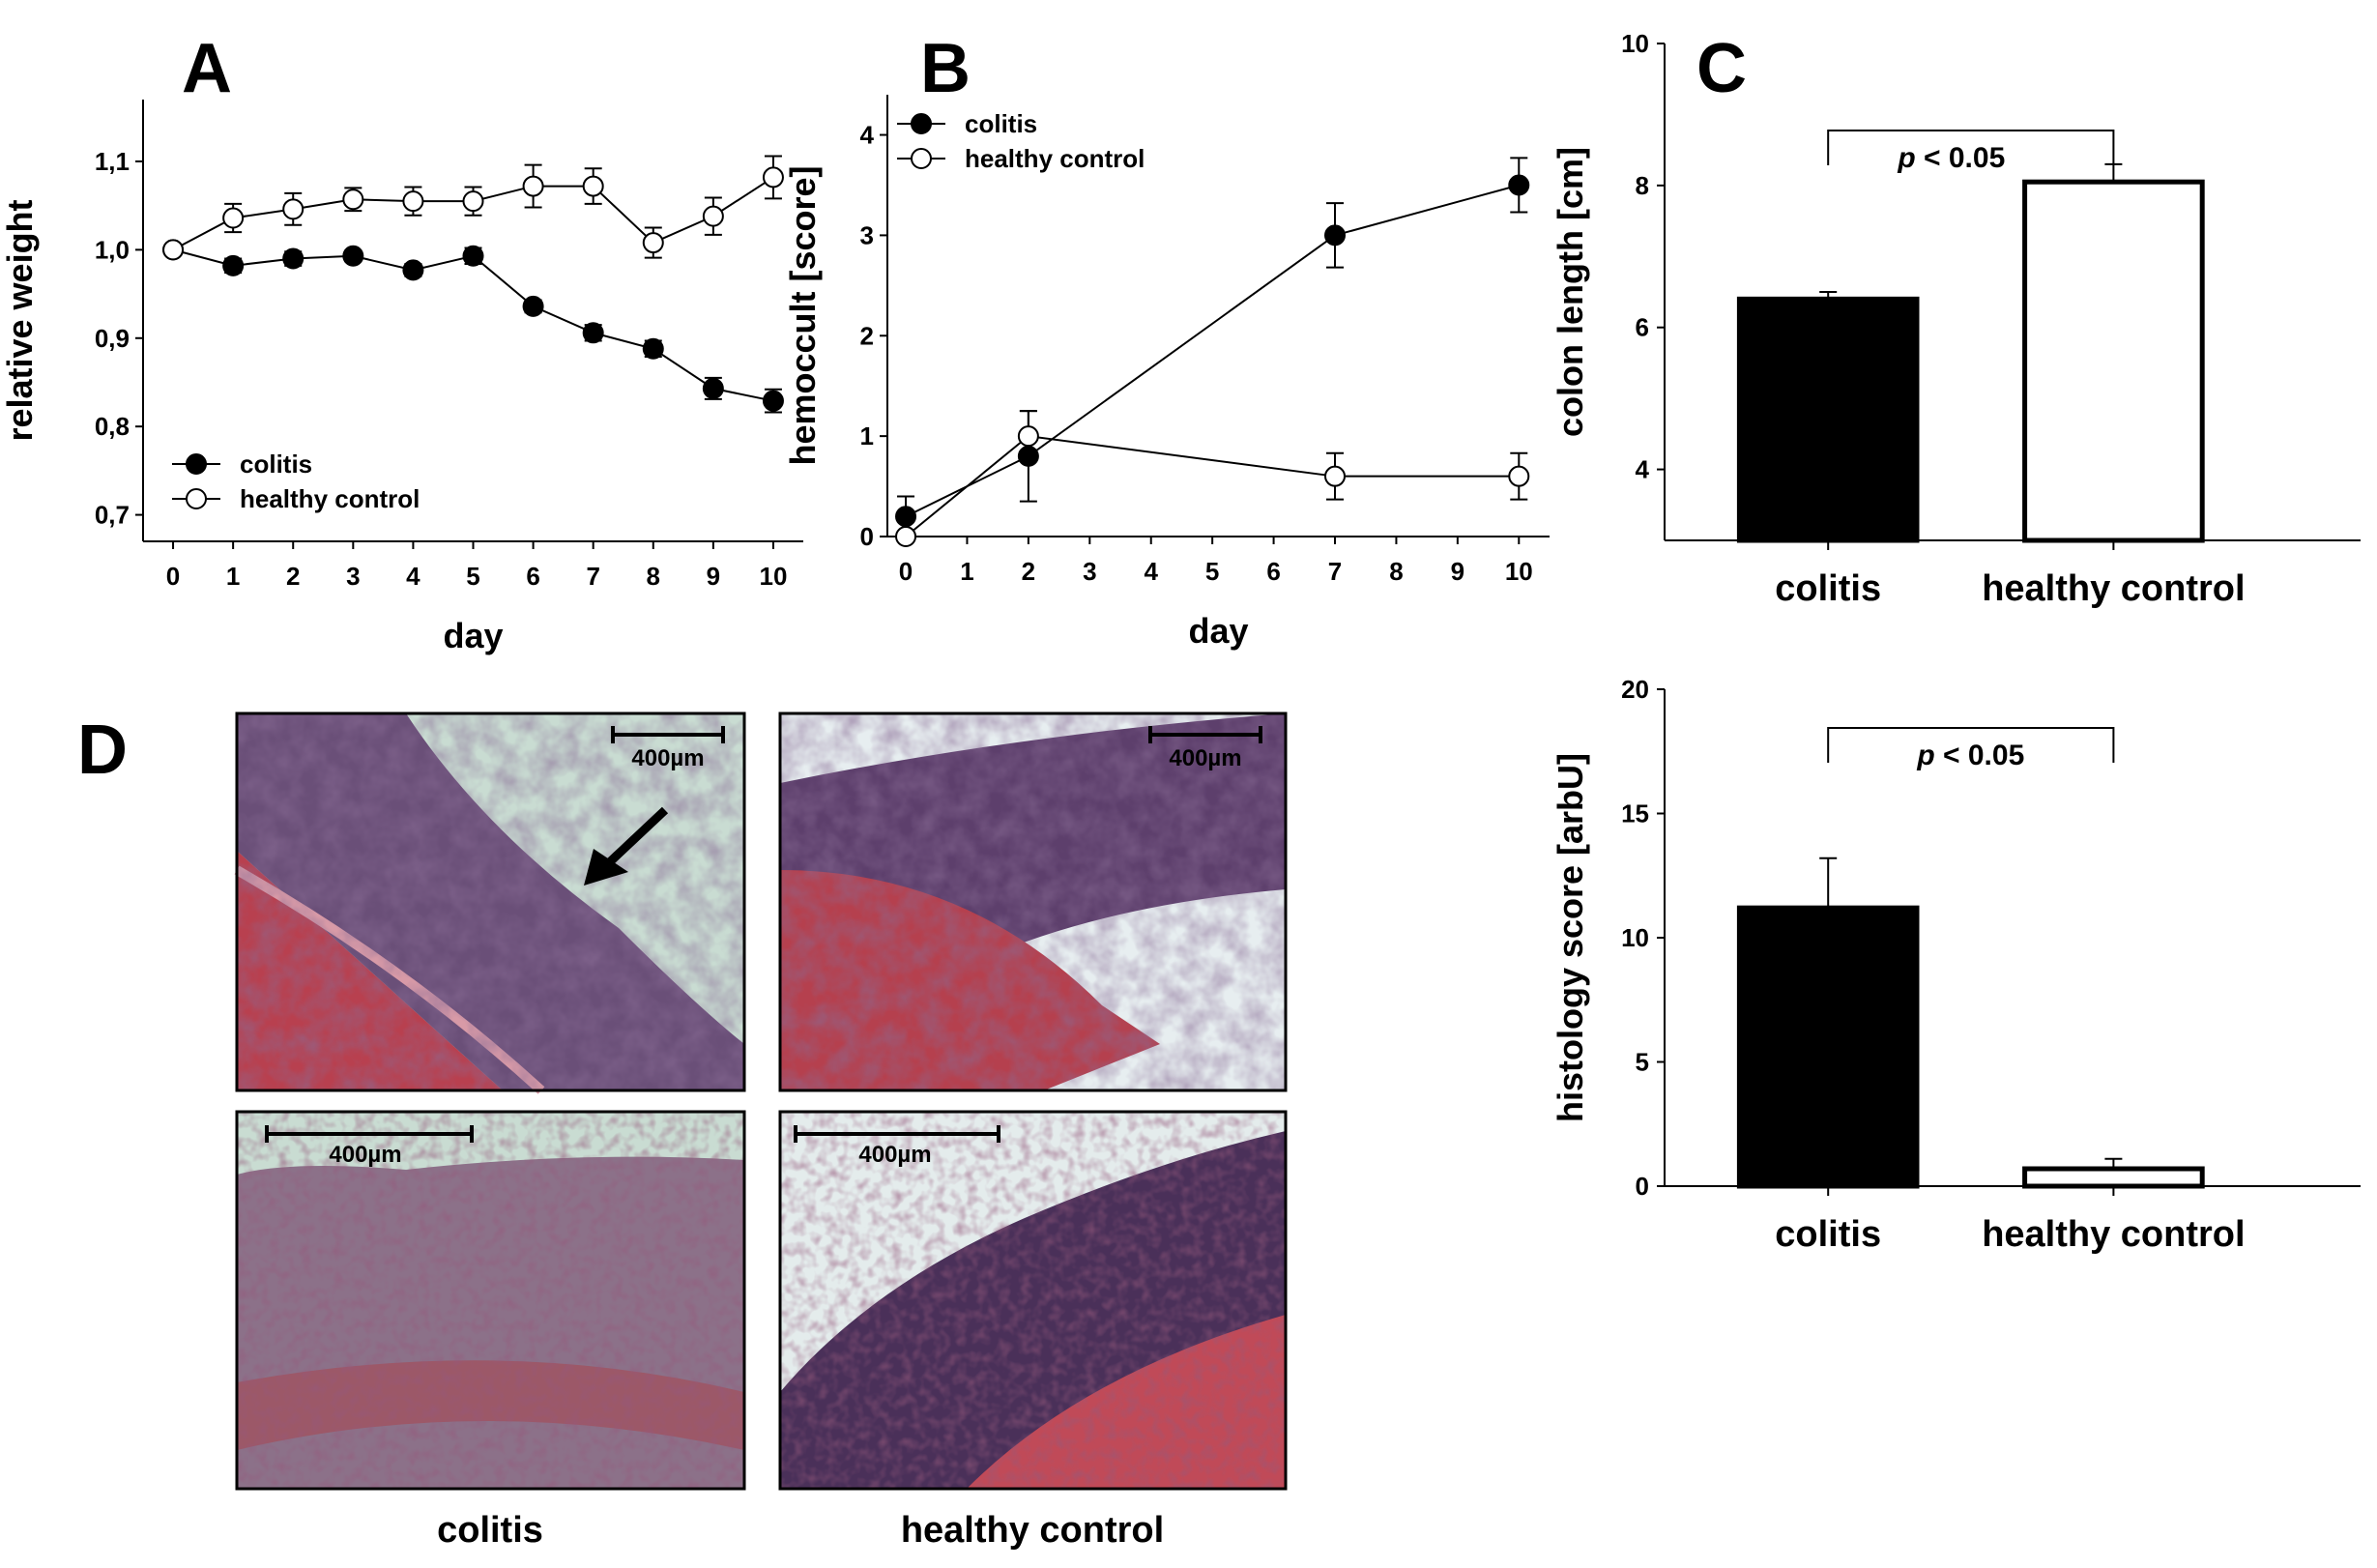 The height and width of the screenshot is (1568, 2377). I want to click on y-tick-label: 3, so click(867, 234).